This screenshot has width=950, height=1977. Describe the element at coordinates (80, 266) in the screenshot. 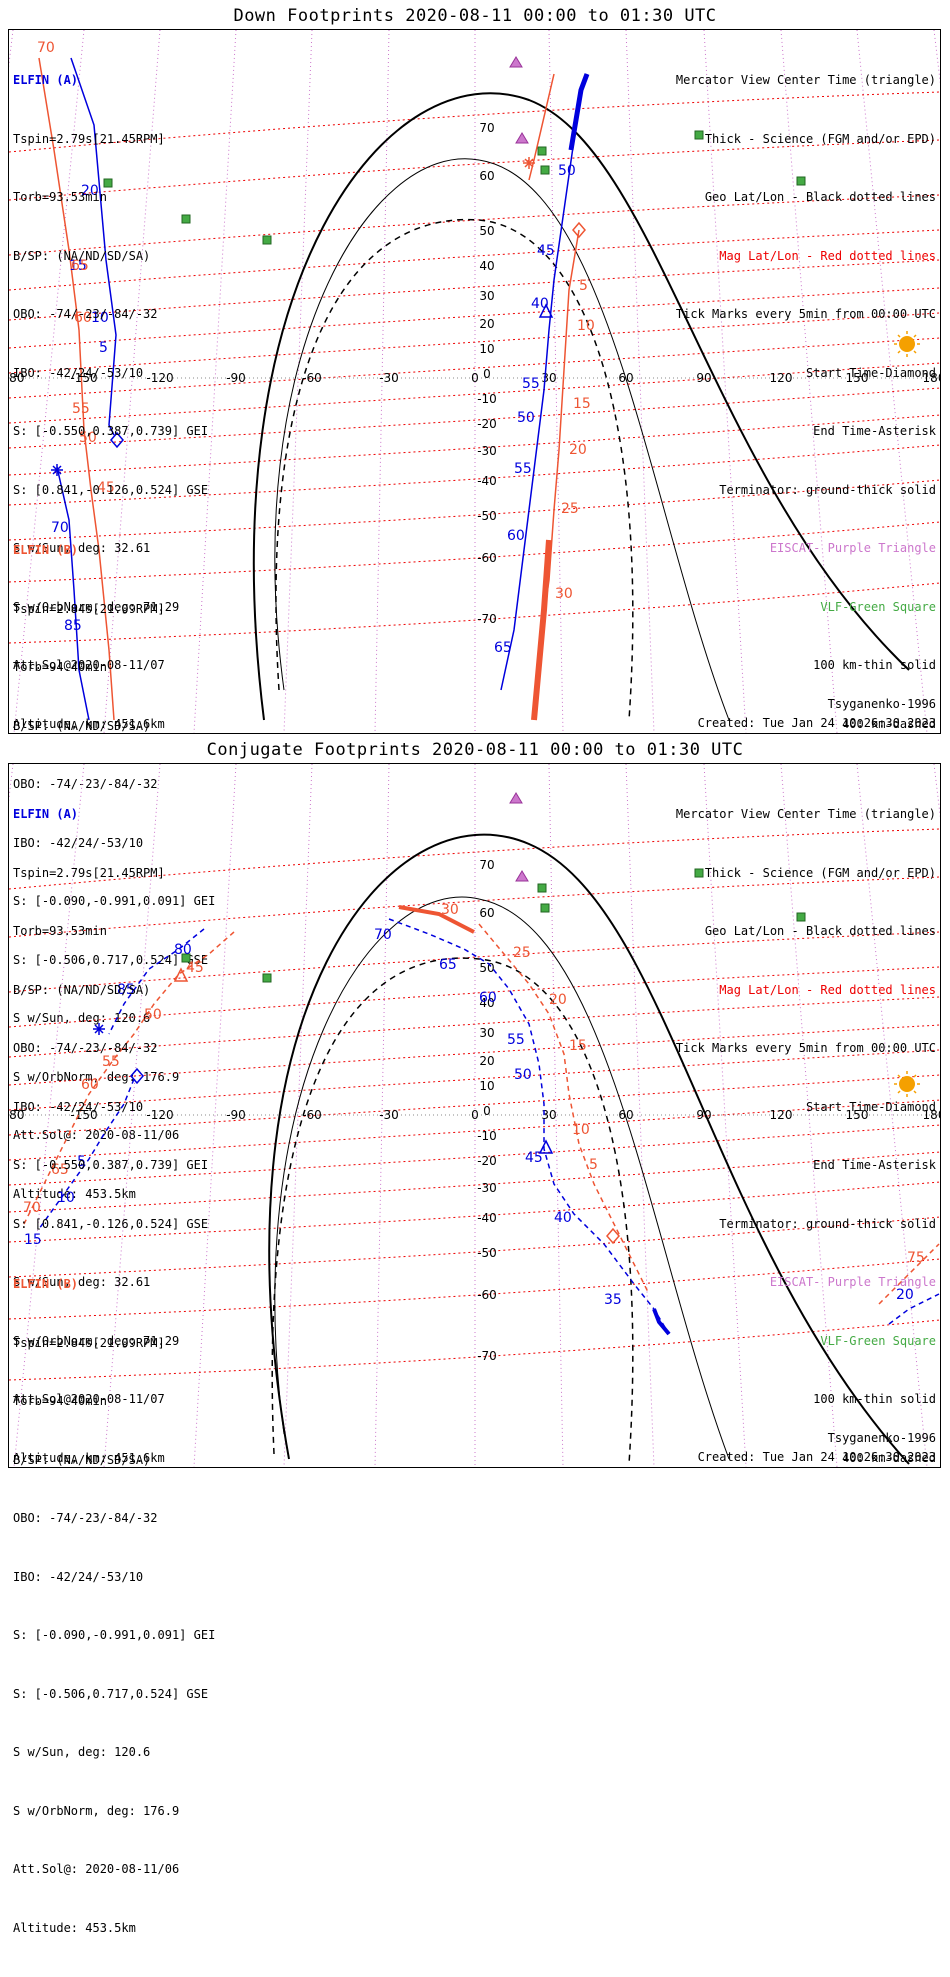

I see `elfin-b-time-label: 65` at that location.